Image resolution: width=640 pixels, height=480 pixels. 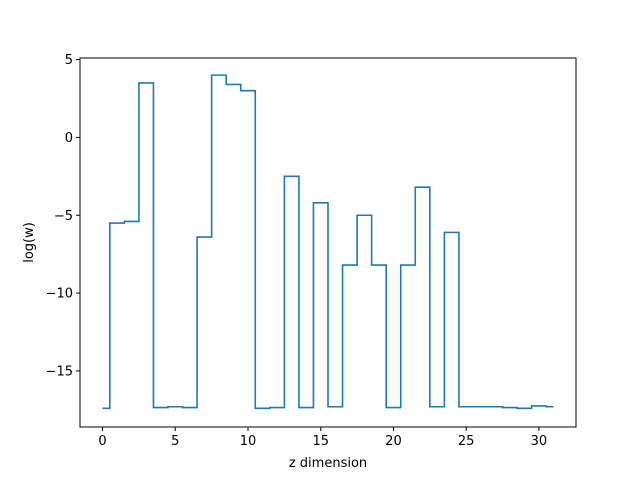 I want to click on y-axis: −15 −10 −5 0 5, so click(x=63, y=216).